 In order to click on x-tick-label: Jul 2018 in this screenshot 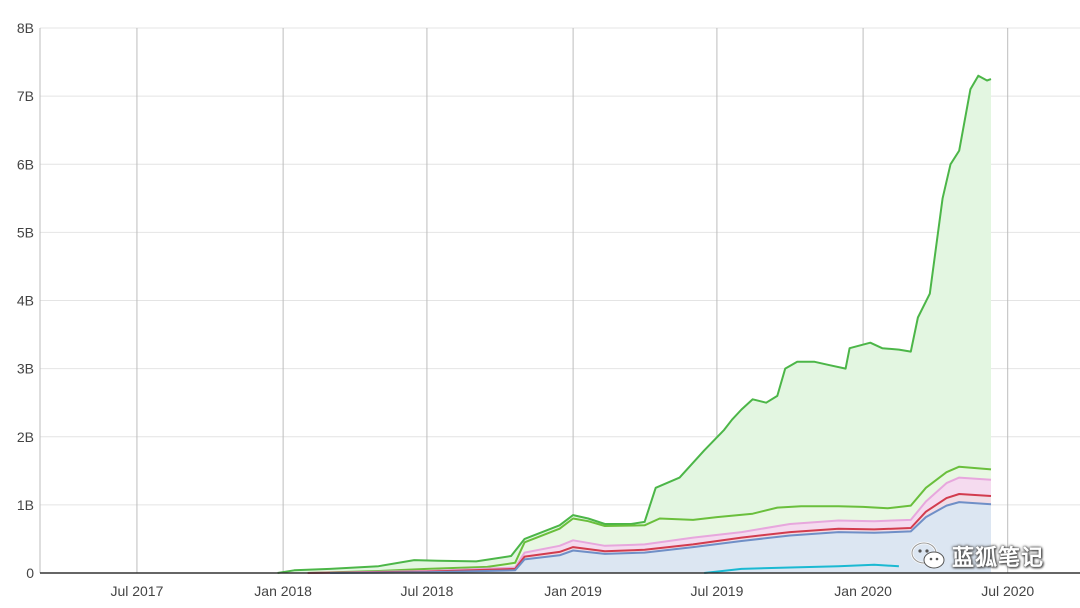, I will do `click(426, 591)`.